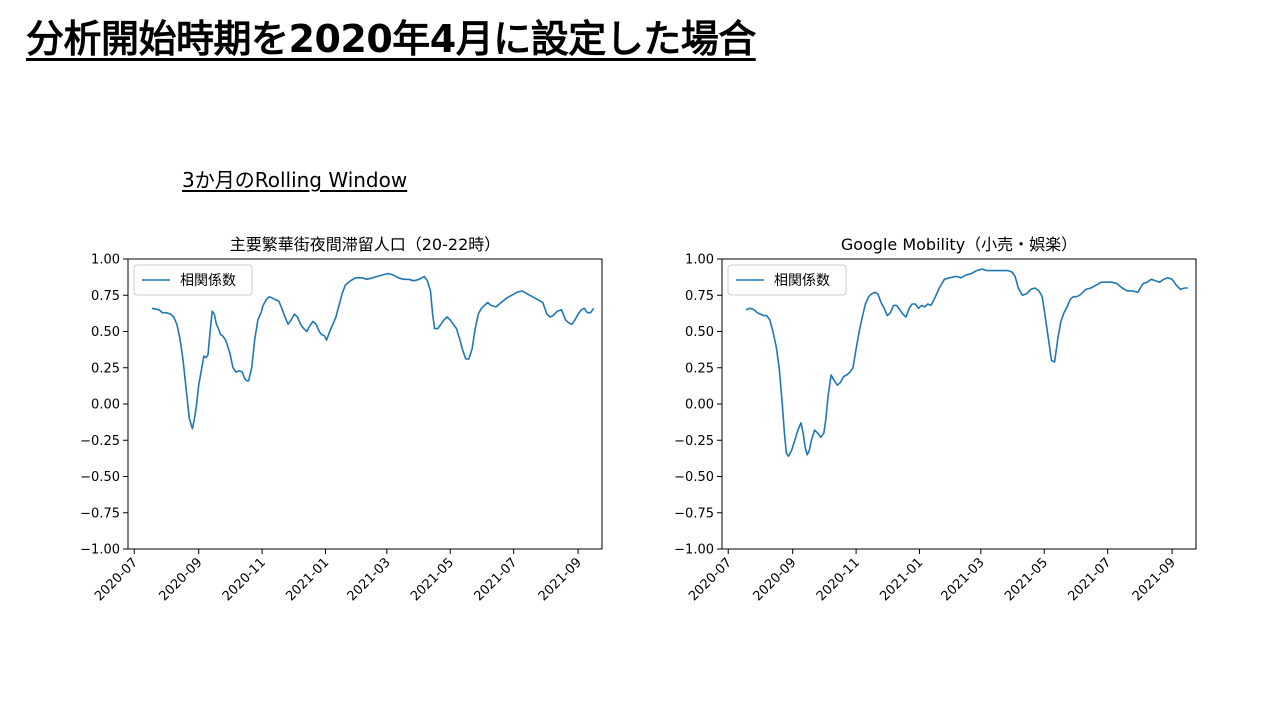 This screenshot has height=720, width=1280. Describe the element at coordinates (295, 180) in the screenshot. I see `slide-subtitle: 3か月のRolling Window` at that location.